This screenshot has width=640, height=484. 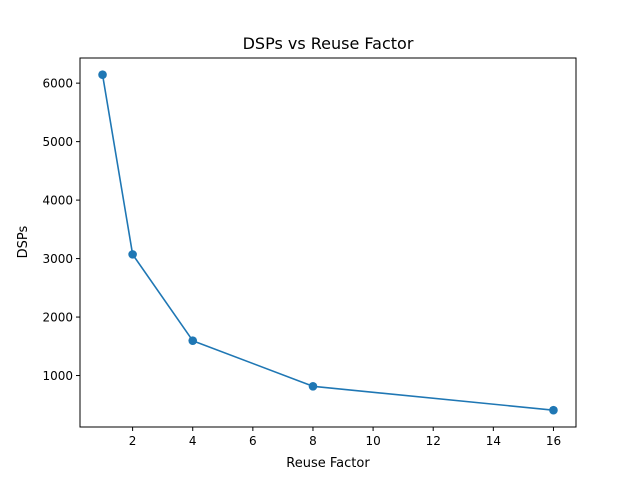 What do you see at coordinates (57, 376) in the screenshot?
I see `y-tick-label: 1000` at bounding box center [57, 376].